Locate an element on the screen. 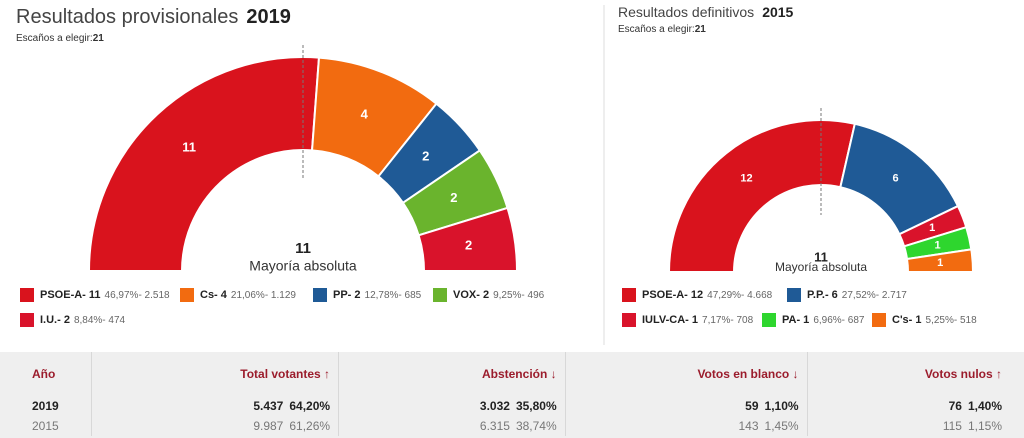  legend-label: PP- 2 is located at coordinates (347, 295).